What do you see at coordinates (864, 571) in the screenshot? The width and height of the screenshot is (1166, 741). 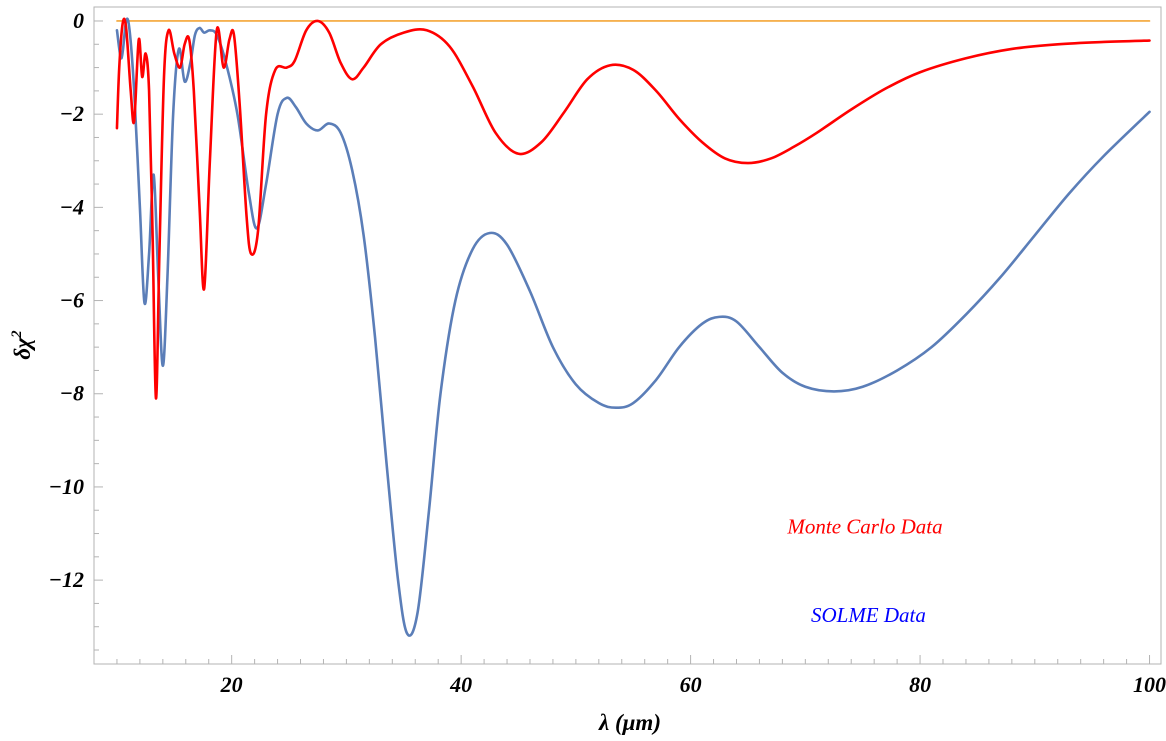 I see `annotations: Monte Carlo Data SOLME Data` at bounding box center [864, 571].